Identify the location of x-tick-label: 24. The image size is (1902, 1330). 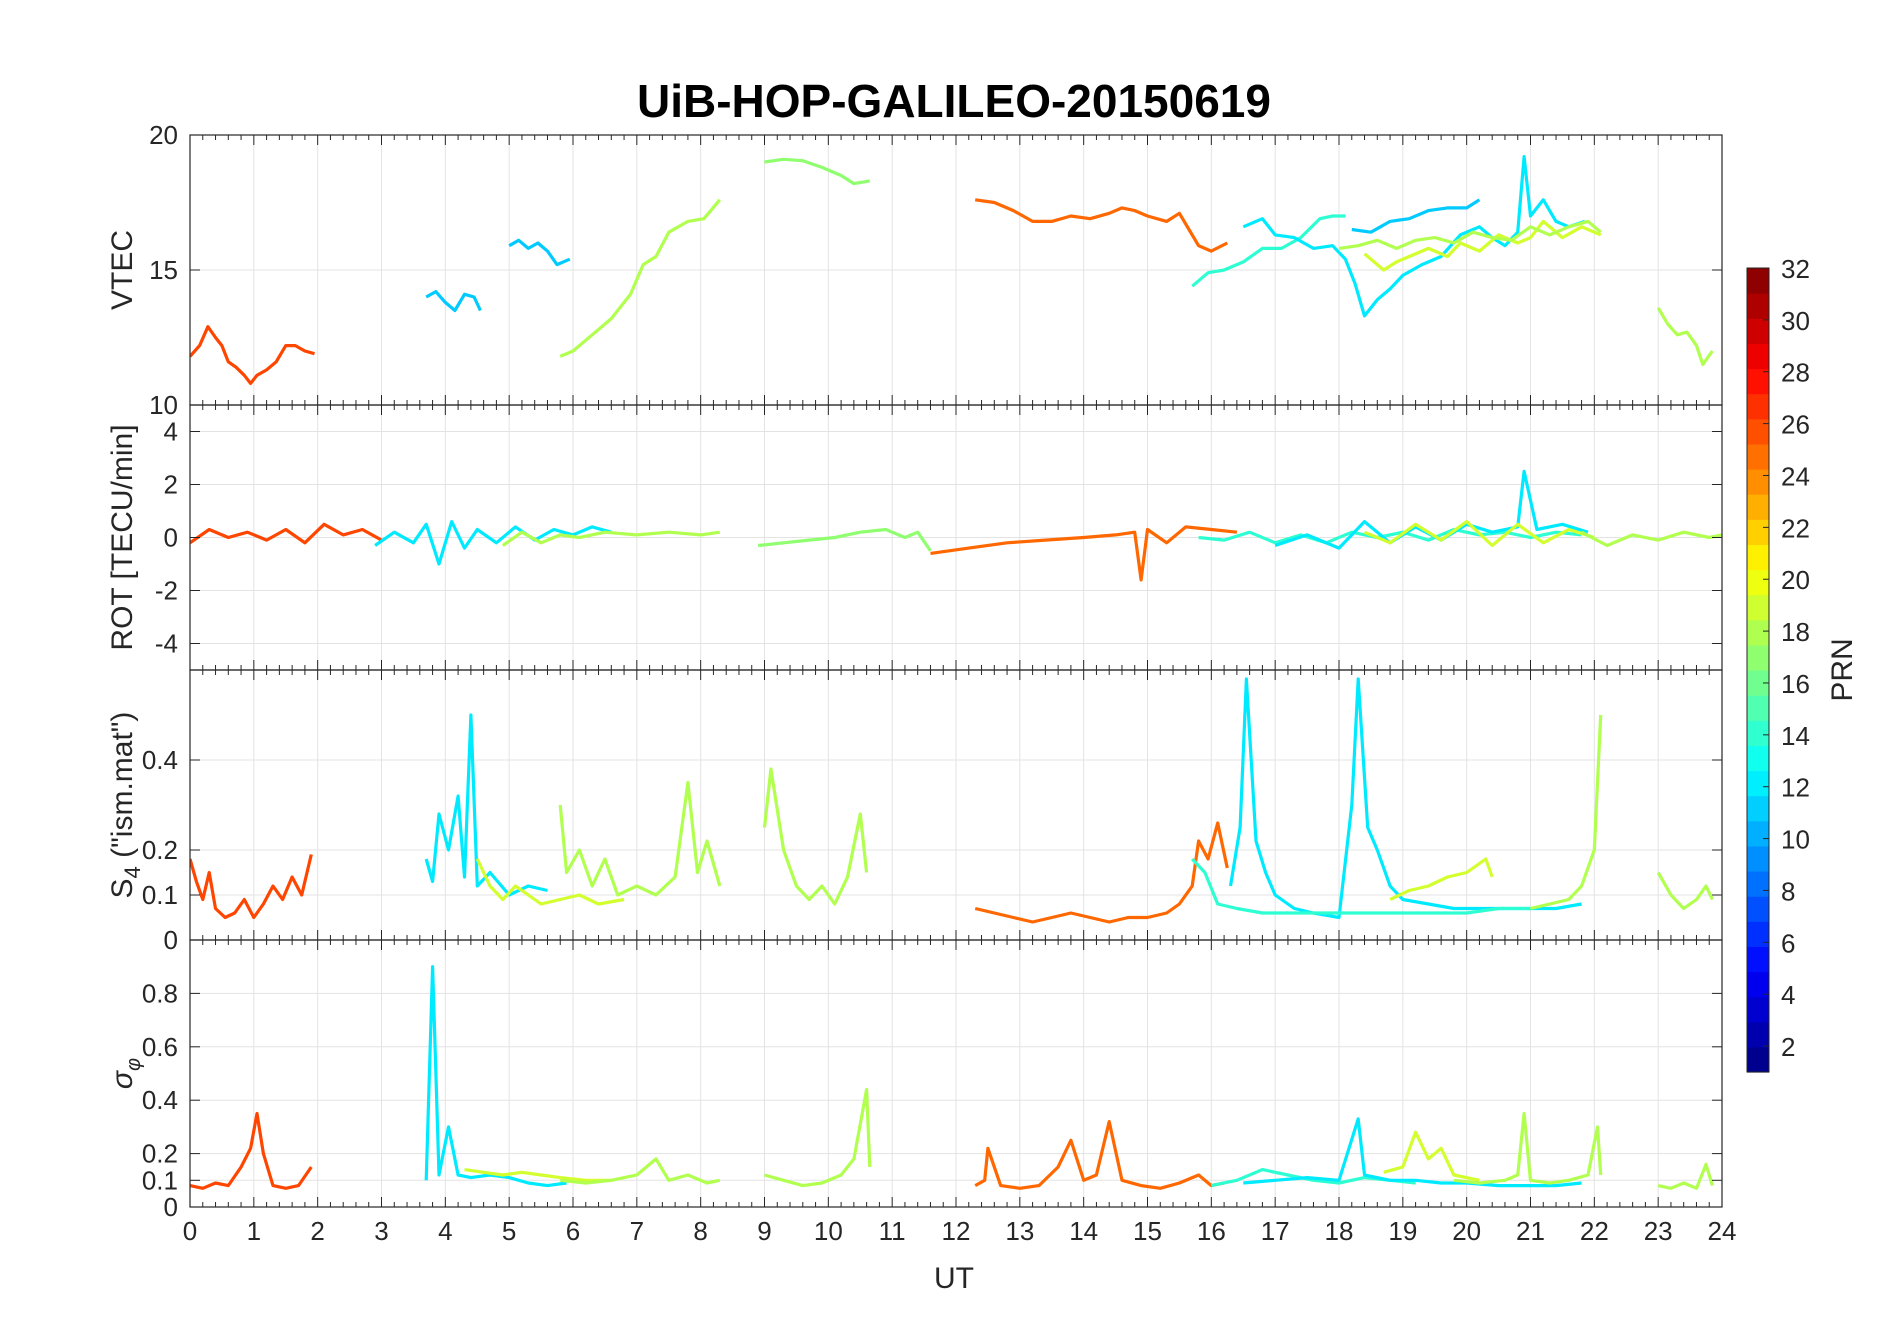
(1722, 1231).